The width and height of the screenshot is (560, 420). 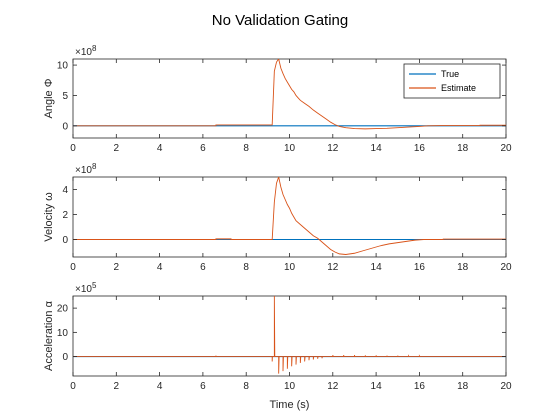 What do you see at coordinates (450, 74) in the screenshot?
I see `legend-label-true: True` at bounding box center [450, 74].